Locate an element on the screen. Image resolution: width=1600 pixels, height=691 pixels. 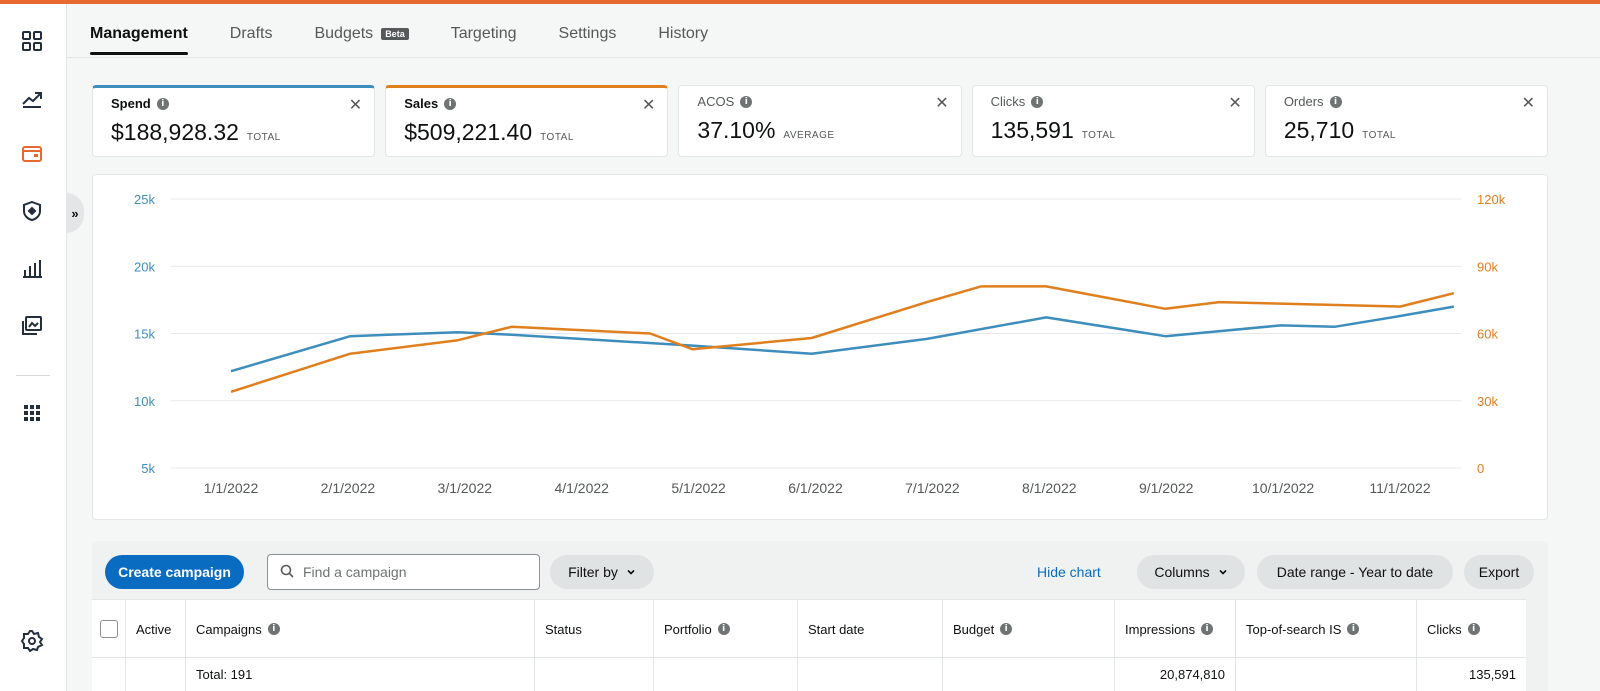
tab-targeting: Targeting is located at coordinates (484, 32).